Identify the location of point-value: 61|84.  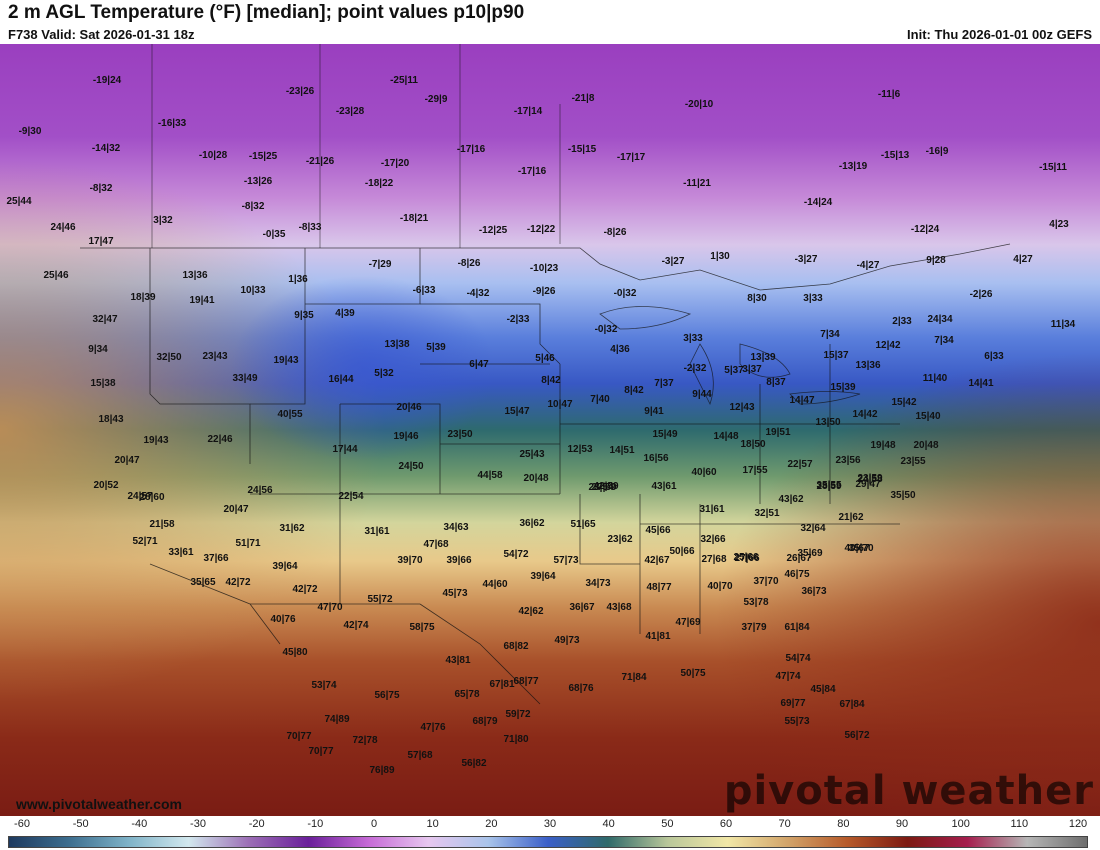
(797, 627).